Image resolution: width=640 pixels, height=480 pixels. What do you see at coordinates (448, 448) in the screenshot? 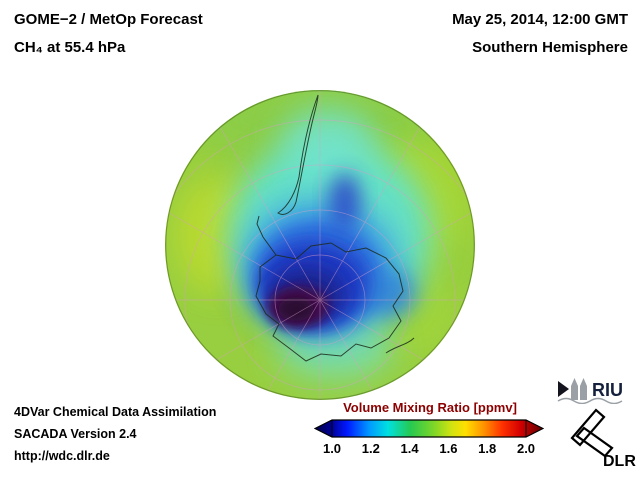
I see `colorbar-tick-label: 1.6` at bounding box center [448, 448].